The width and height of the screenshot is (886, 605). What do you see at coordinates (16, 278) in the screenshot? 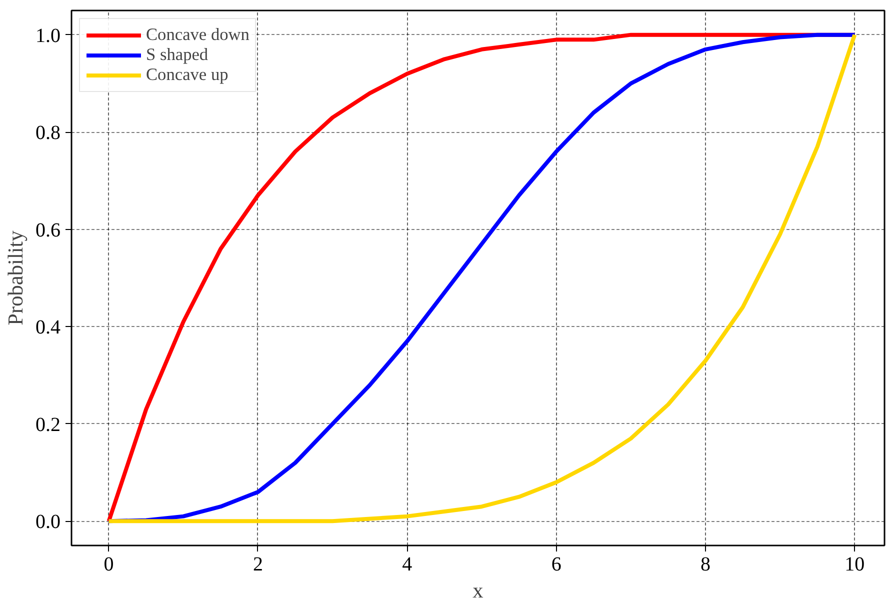
I see `y-axis-title: Probability` at bounding box center [16, 278].